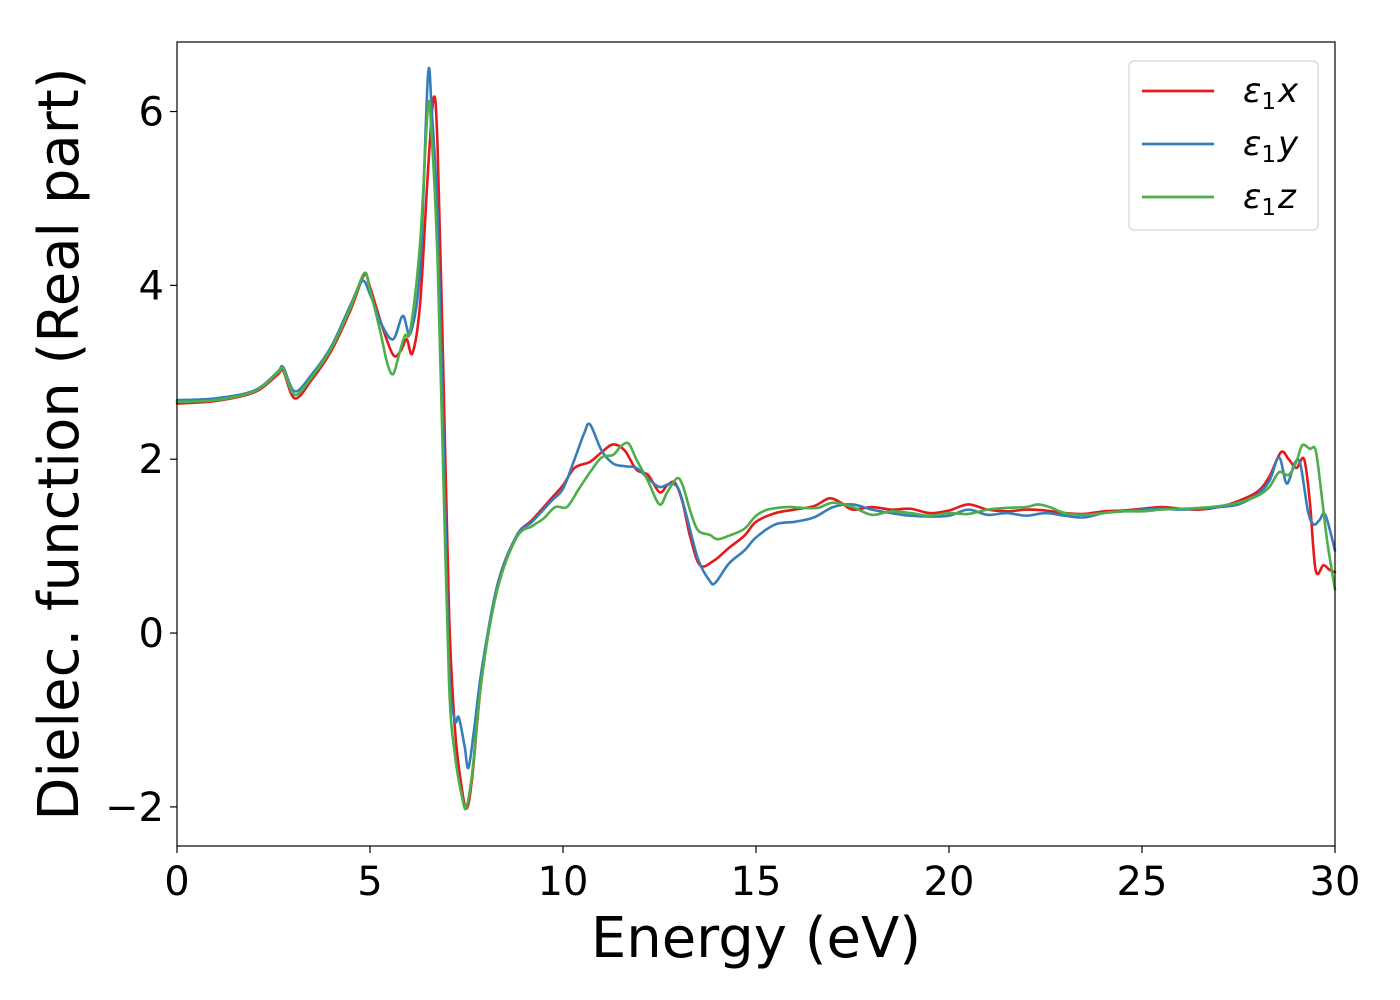  What do you see at coordinates (151, 286) in the screenshot?
I see `y-tick-label: 4` at bounding box center [151, 286].